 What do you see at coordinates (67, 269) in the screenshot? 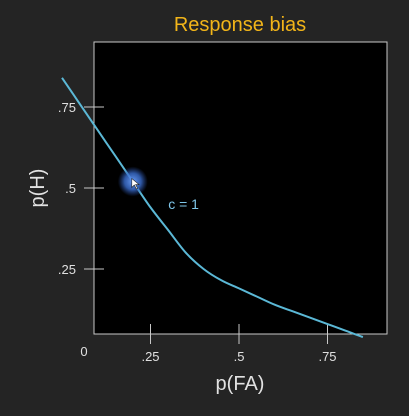
I see `y-tick-label: .25` at bounding box center [67, 269].